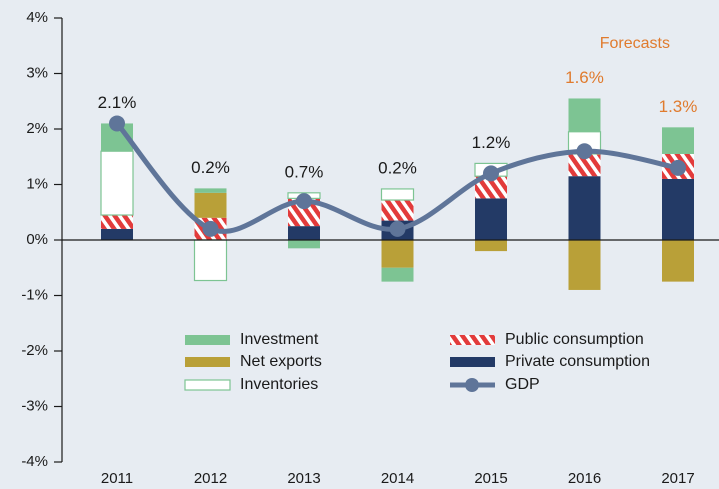  Describe the element at coordinates (279, 384) in the screenshot. I see `legend-label: Inventories` at that location.